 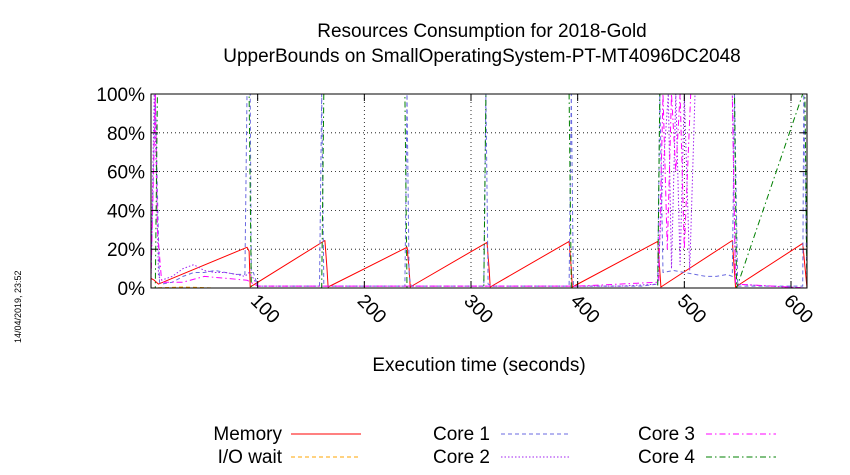 I want to click on legend-label: I/O wait, so click(x=250, y=457).